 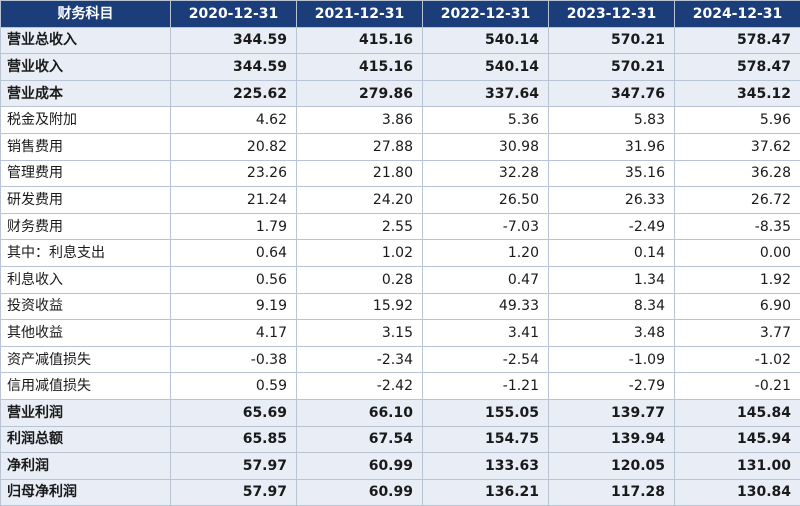 I want to click on row-label-cell: 投资收益, so click(x=86, y=306).